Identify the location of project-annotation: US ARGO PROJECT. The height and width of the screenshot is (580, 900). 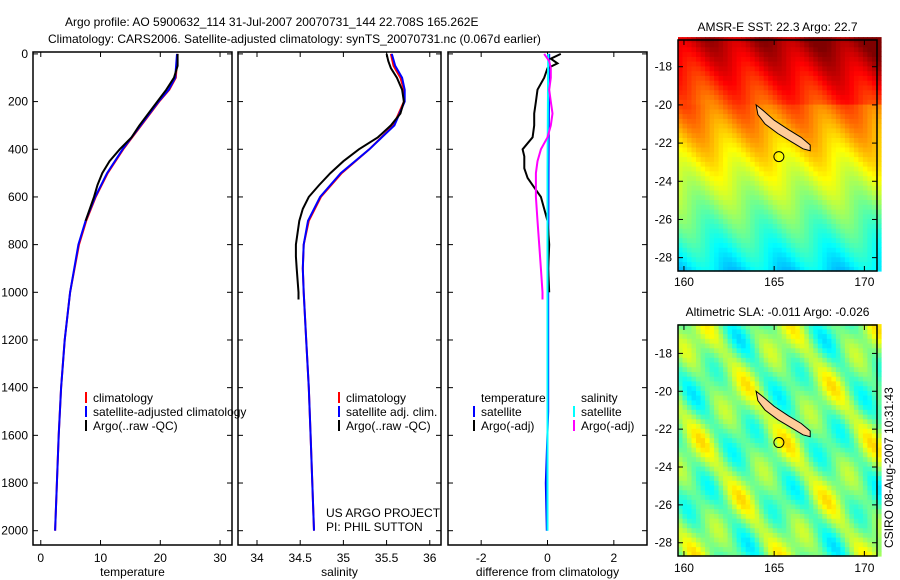
(383, 513).